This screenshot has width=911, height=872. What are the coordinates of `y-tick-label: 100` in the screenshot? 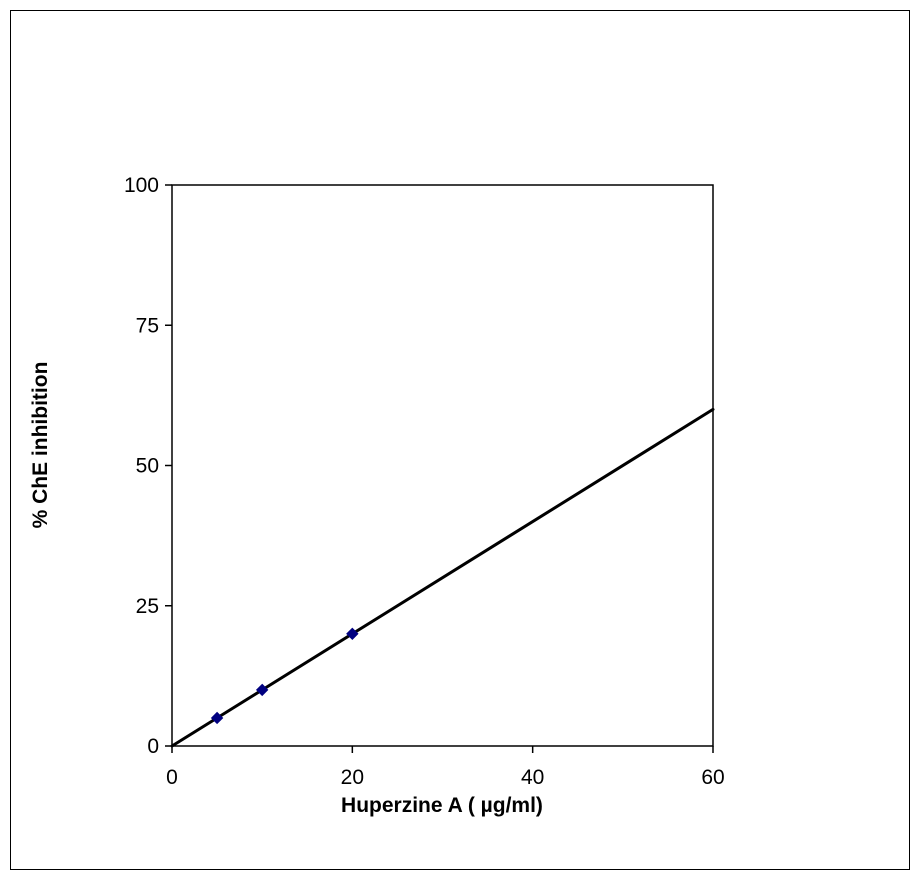 It's located at (141, 185).